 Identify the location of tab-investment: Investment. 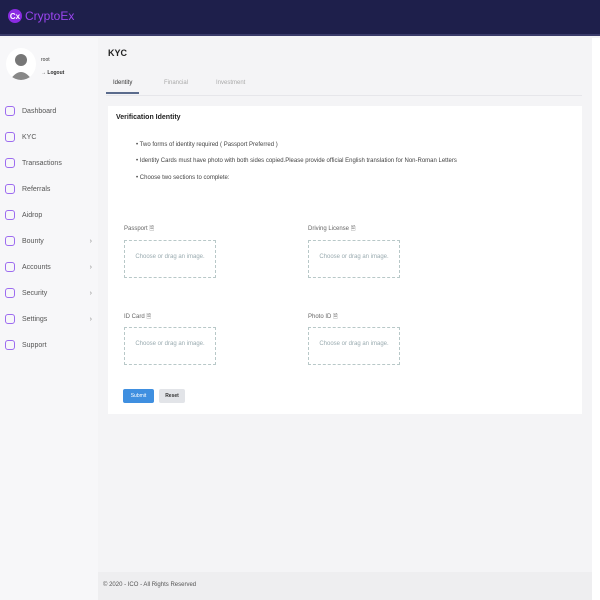
(231, 83).